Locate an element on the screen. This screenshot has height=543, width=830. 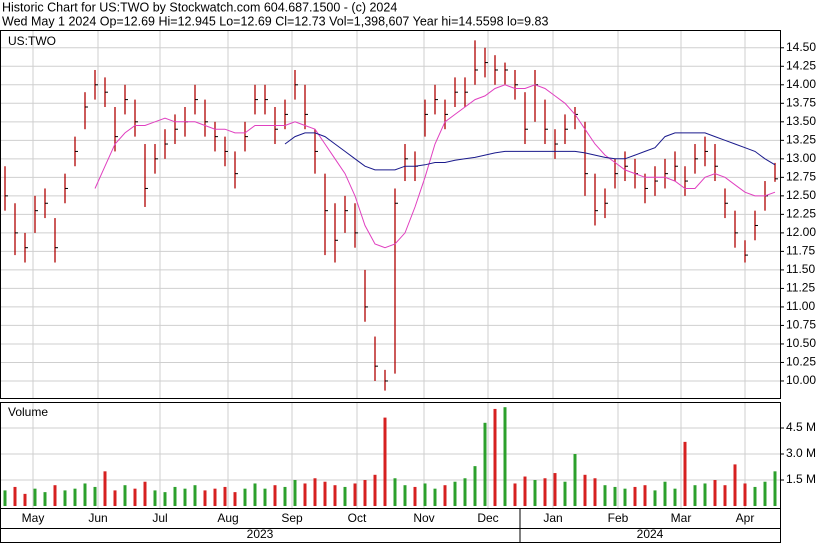
y-tick-label: 11.50 is located at coordinates (800, 269).